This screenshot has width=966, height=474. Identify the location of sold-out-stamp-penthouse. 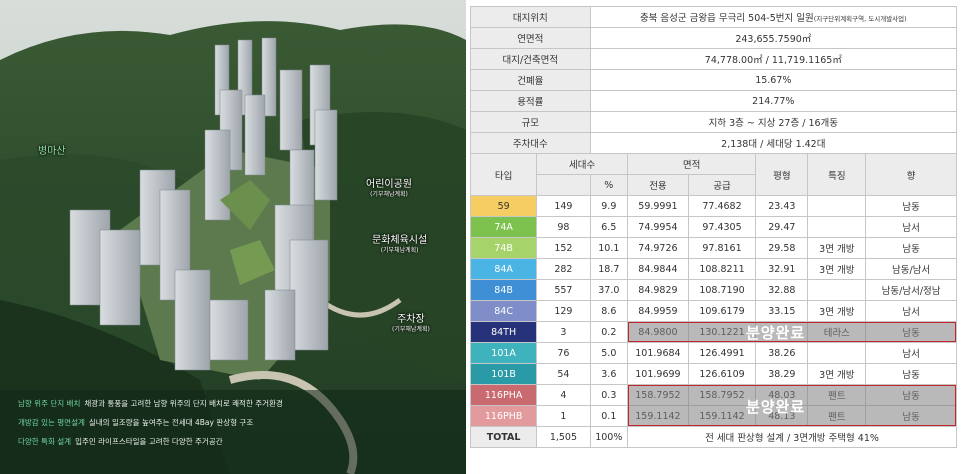
(791, 405).